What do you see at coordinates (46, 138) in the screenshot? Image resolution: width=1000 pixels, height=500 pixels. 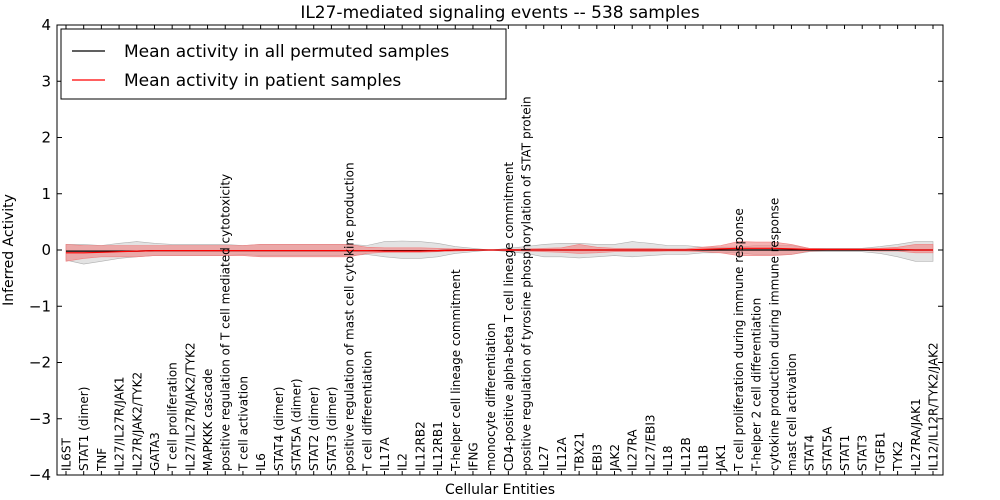 I see `y-tick-label: 2` at bounding box center [46, 138].